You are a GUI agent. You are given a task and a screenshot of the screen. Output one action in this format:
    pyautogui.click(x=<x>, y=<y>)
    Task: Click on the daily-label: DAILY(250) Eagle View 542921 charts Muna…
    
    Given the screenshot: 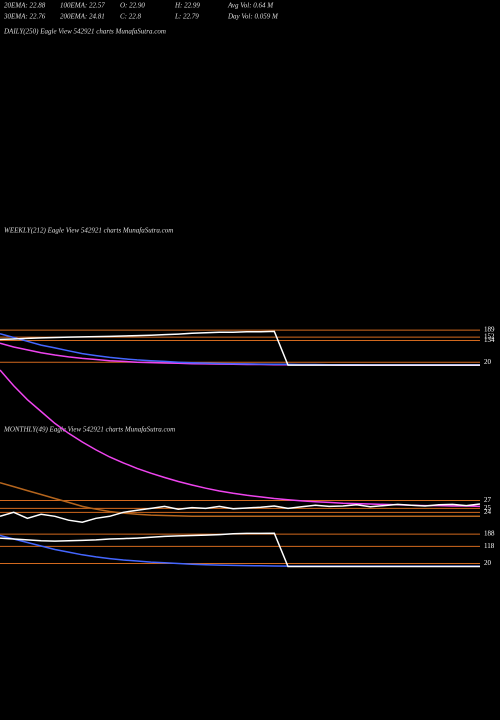 What is the action you would take?
    pyautogui.click(x=84, y=32)
    